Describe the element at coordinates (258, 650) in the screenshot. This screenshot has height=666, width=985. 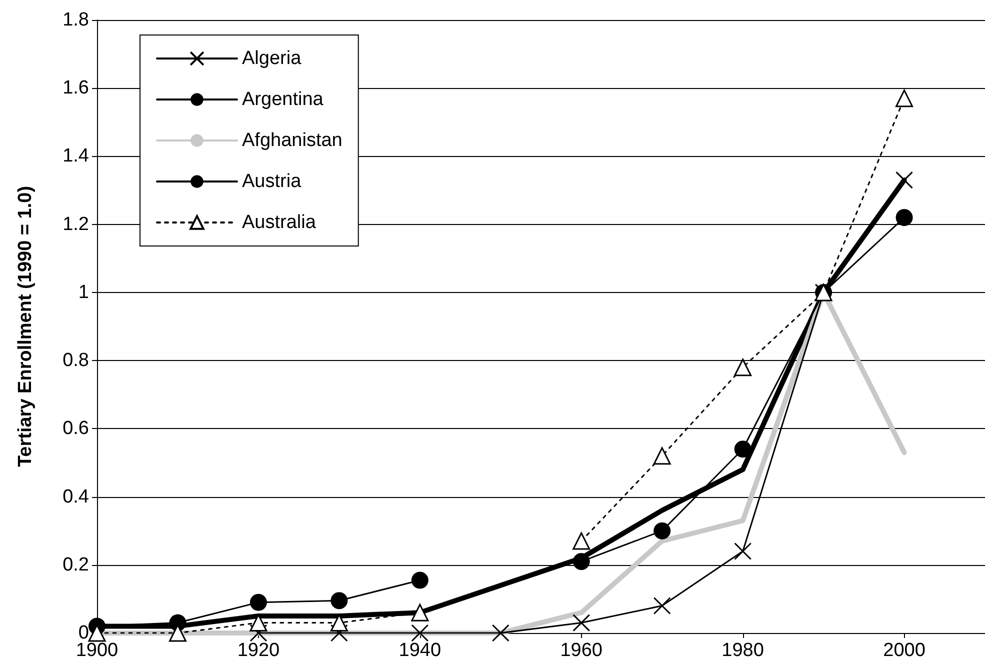
I see `x-tick-label: 1920` at that location.